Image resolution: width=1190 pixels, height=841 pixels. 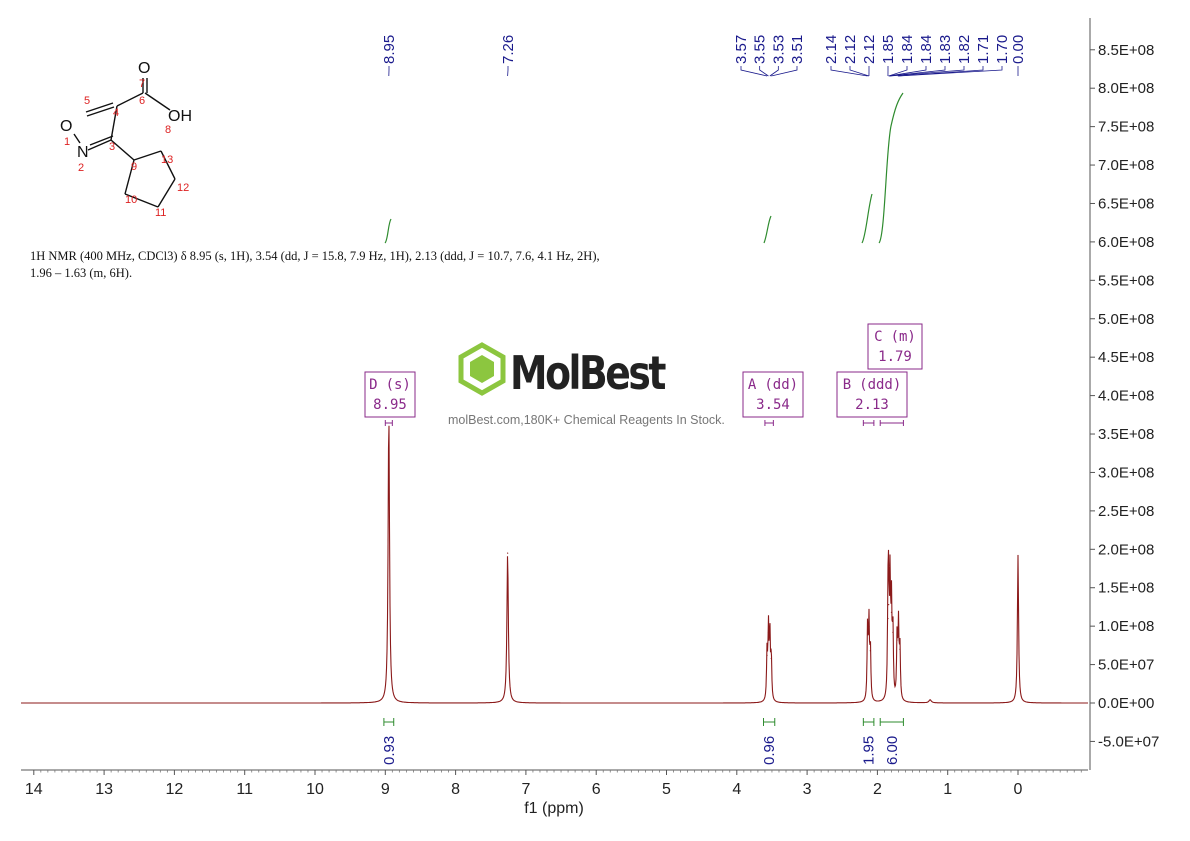 I want to click on y-tick-label: 2.0E+08, so click(x=1126, y=549).